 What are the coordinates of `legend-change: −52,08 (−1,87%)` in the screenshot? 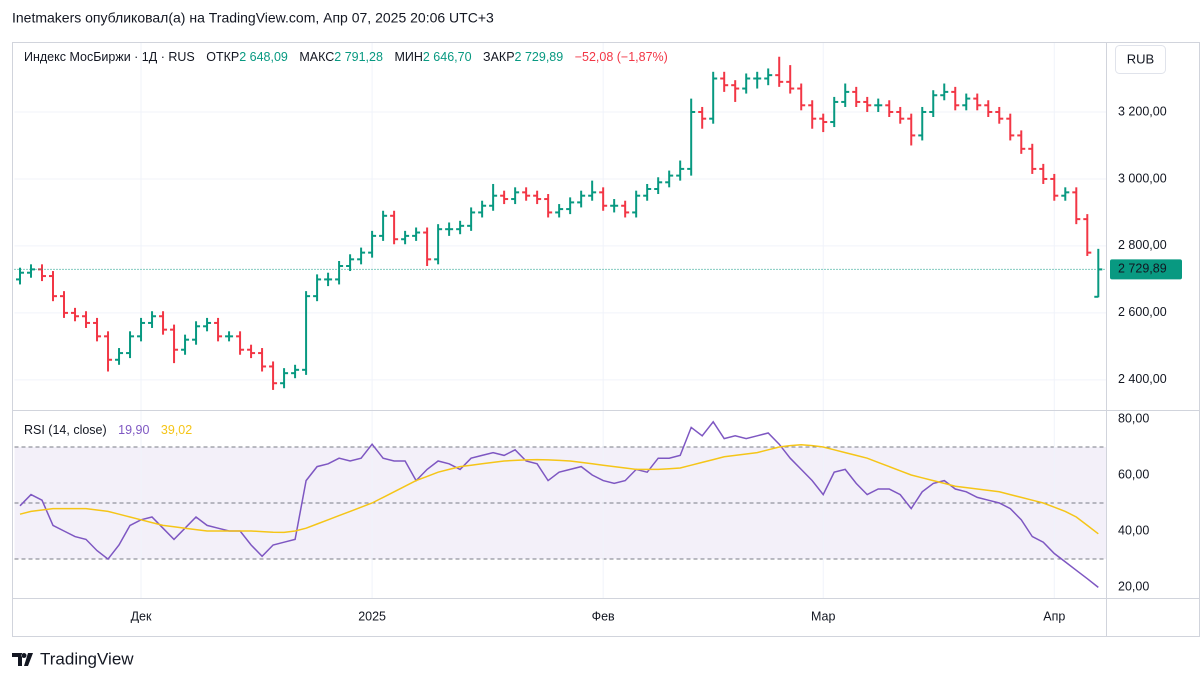 It's located at (621, 57).